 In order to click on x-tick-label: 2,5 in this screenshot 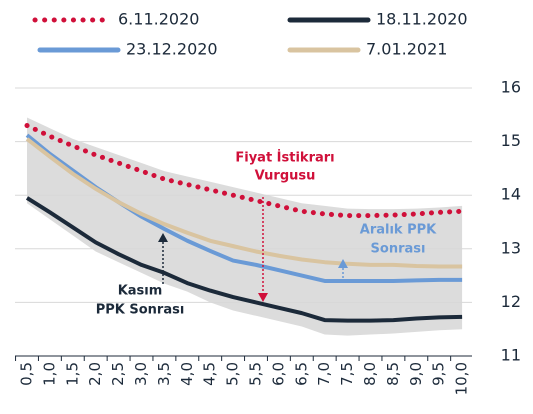, I will do `click(118, 374)`.